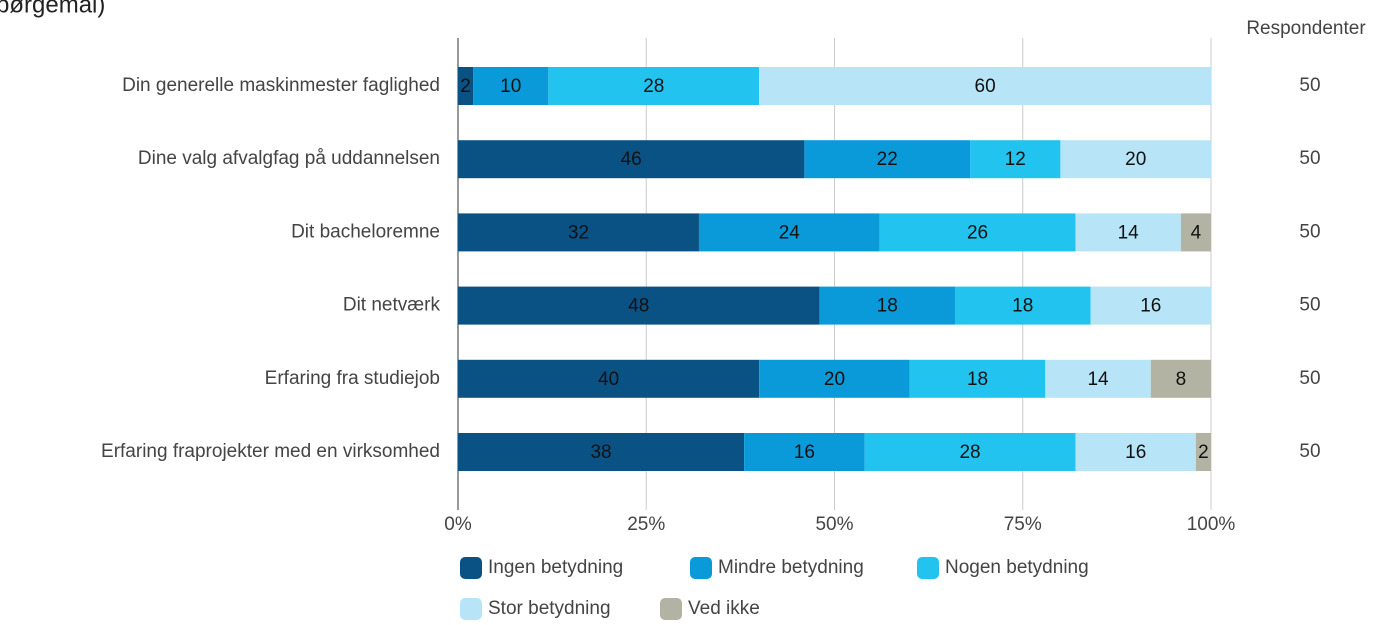  I want to click on legend-label: Nogen betydning, so click(1017, 567).